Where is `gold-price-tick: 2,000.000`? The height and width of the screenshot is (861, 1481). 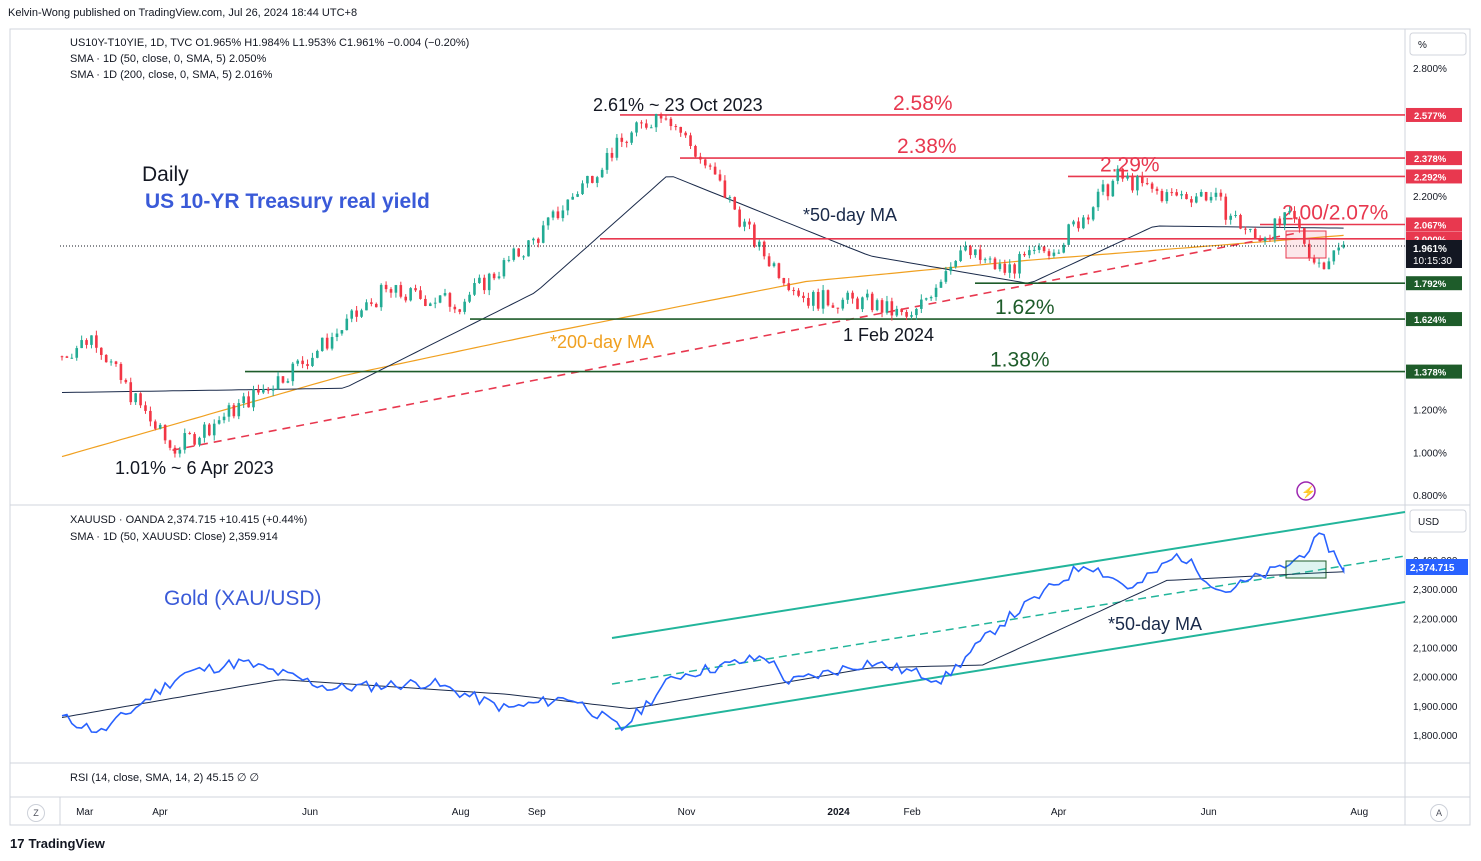 gold-price-tick: 2,000.000 is located at coordinates (1435, 678).